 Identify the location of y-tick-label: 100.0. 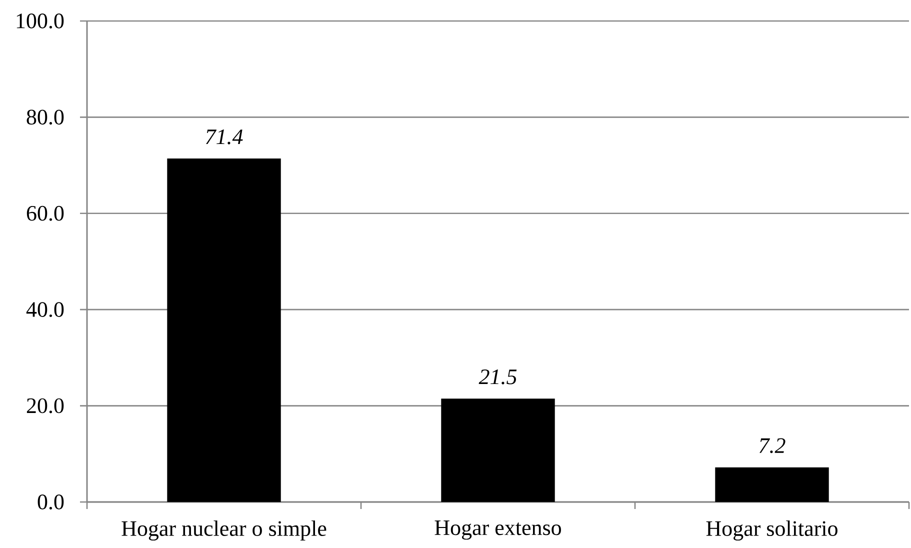
(40, 21).